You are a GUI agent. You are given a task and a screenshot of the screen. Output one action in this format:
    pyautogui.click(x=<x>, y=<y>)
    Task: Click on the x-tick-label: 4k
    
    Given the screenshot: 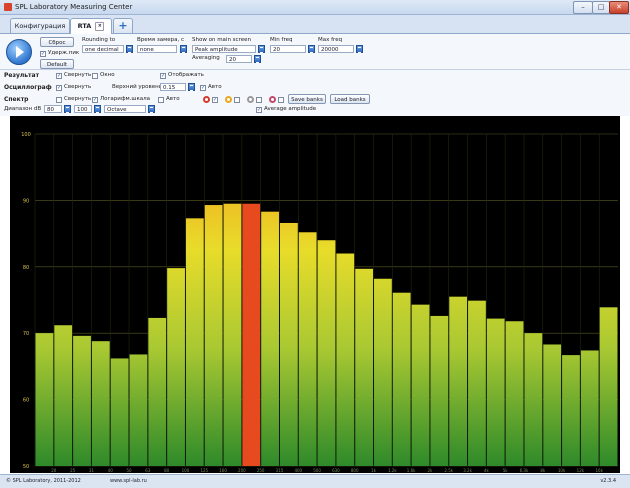 What is the action you would take?
    pyautogui.click(x=487, y=470)
    